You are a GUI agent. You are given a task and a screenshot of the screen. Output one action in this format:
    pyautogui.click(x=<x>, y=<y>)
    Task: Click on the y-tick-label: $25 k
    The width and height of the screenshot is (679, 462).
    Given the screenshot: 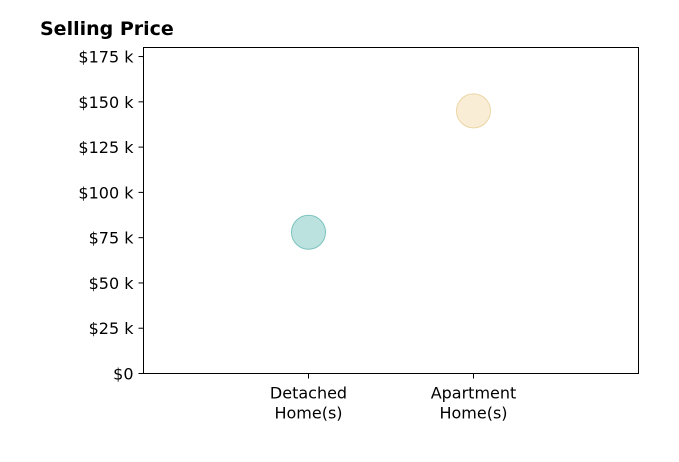 What is the action you would take?
    pyautogui.click(x=112, y=328)
    